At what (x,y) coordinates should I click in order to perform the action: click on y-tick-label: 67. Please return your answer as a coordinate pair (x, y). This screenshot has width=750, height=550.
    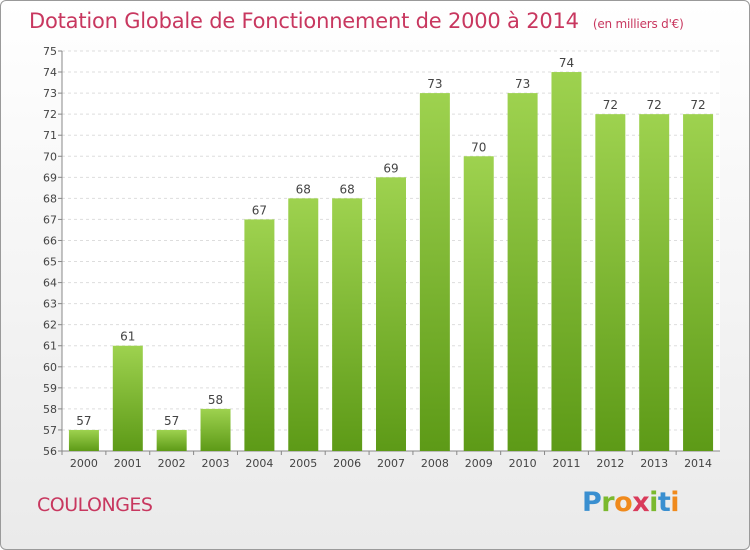
    Looking at the image, I should click on (50, 219).